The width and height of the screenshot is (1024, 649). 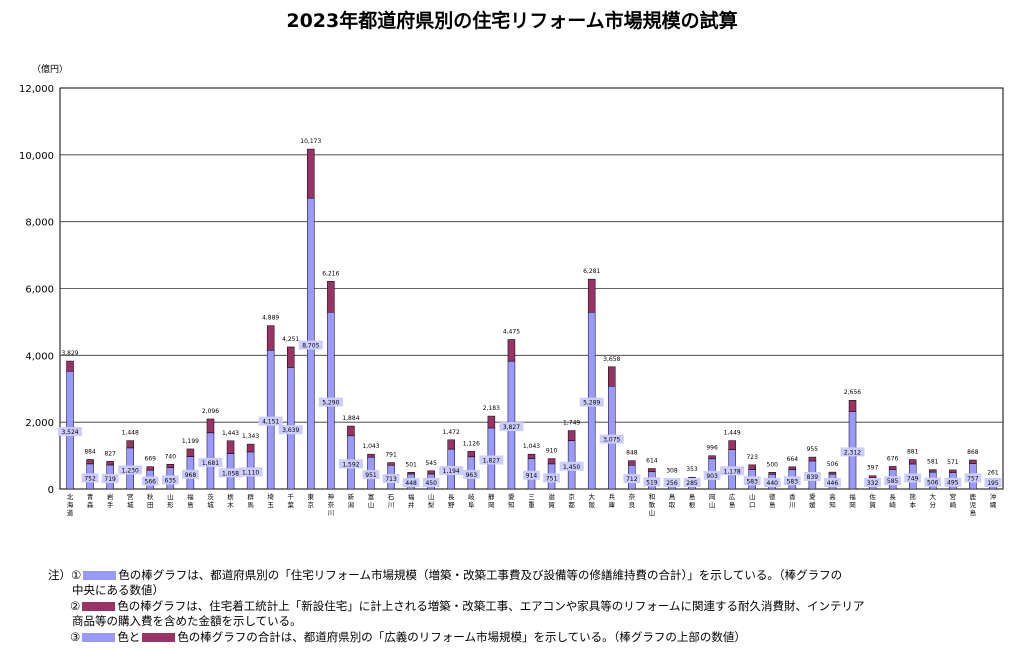 I want to click on base-value-label: 440, so click(x=773, y=483).